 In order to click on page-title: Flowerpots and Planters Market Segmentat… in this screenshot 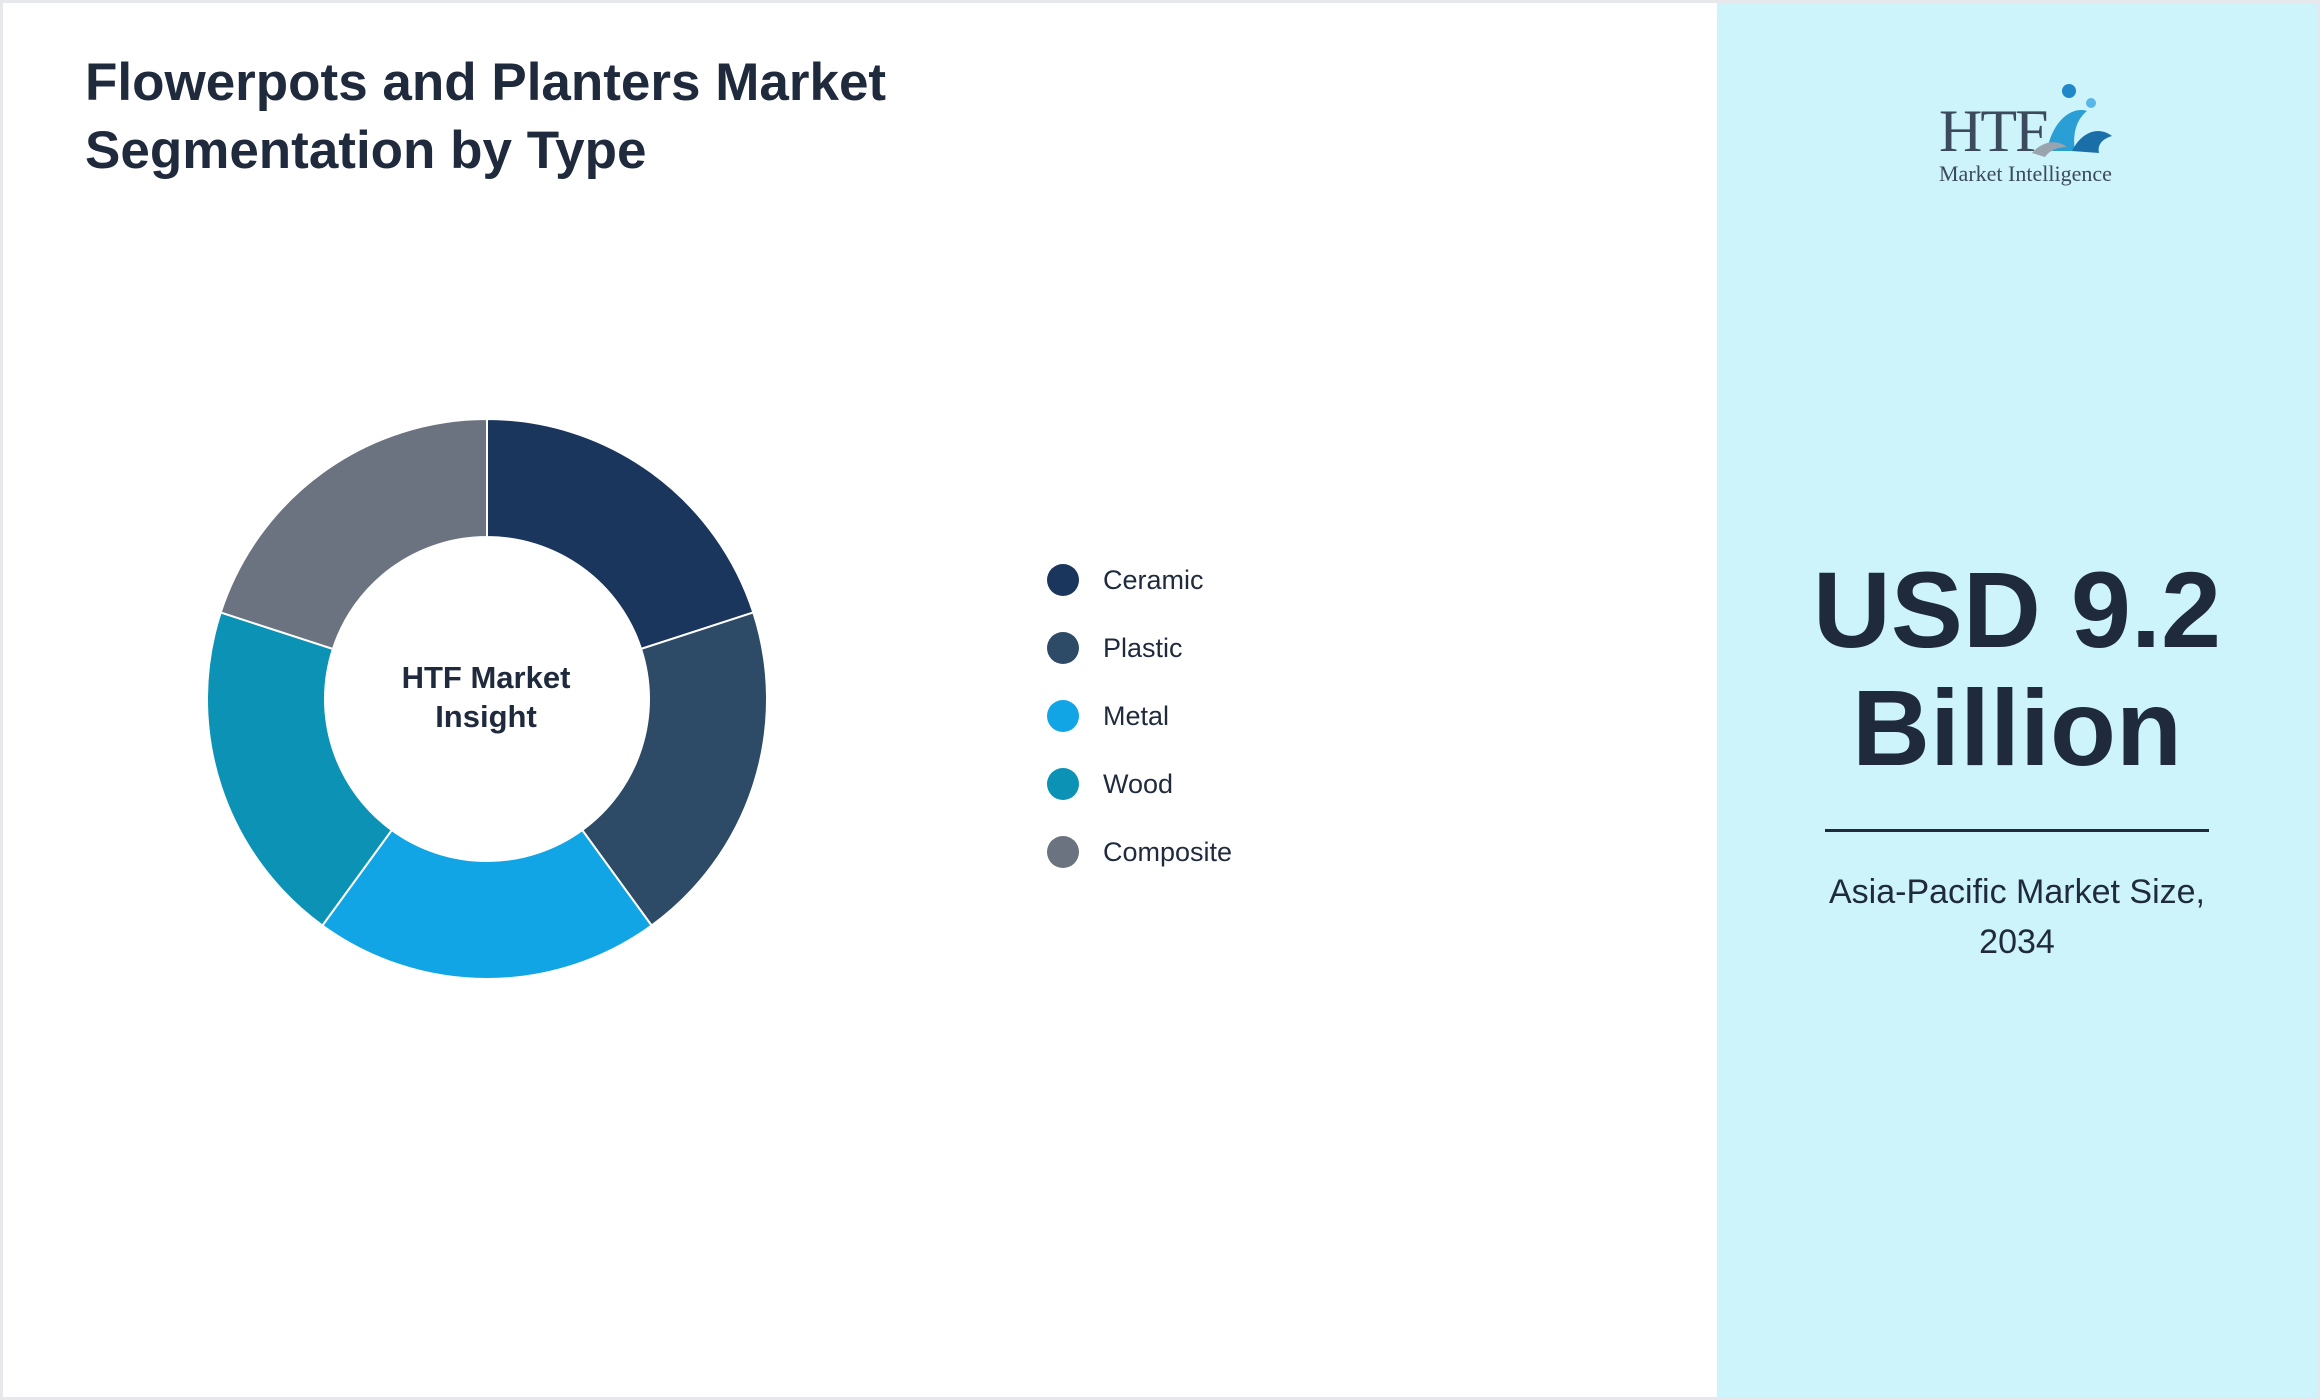, I will do `click(585, 117)`.